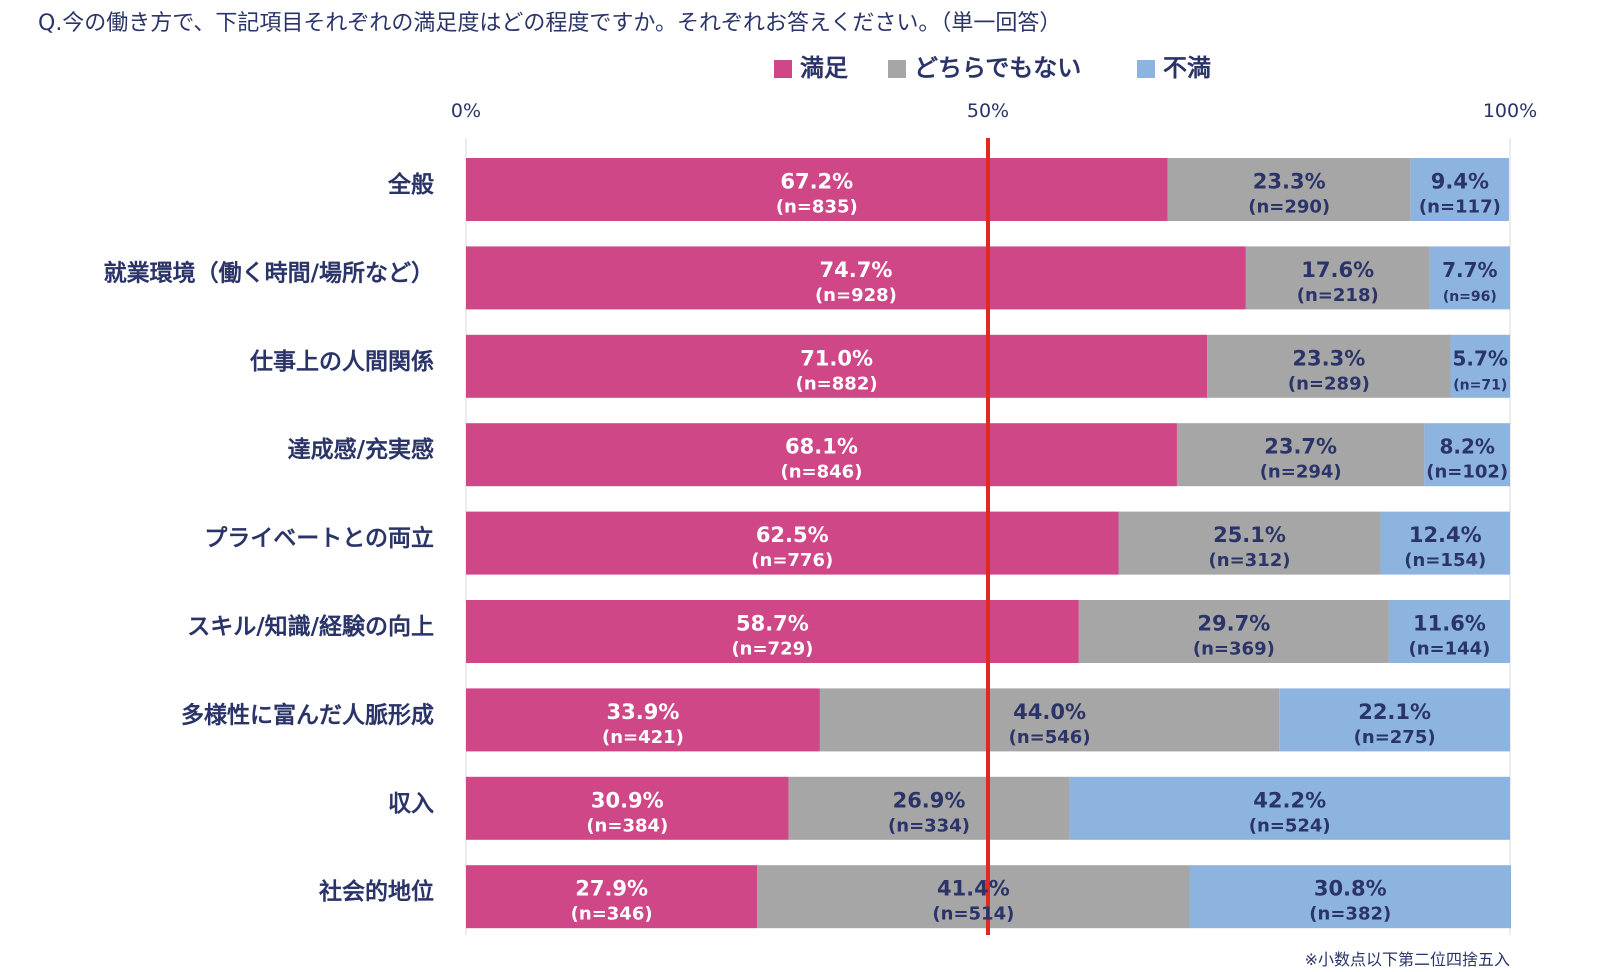 The image size is (1600, 972). What do you see at coordinates (1449, 649) in the screenshot?
I see `data-label-count: (n=144)` at bounding box center [1449, 649].